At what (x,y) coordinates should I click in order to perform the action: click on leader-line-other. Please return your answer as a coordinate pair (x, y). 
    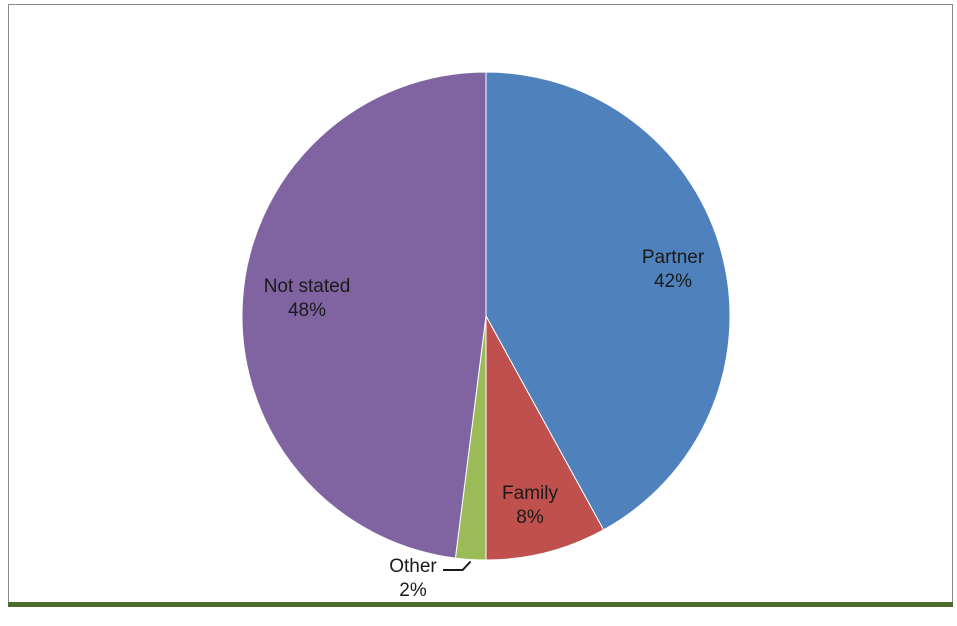
    Looking at the image, I should click on (457, 565).